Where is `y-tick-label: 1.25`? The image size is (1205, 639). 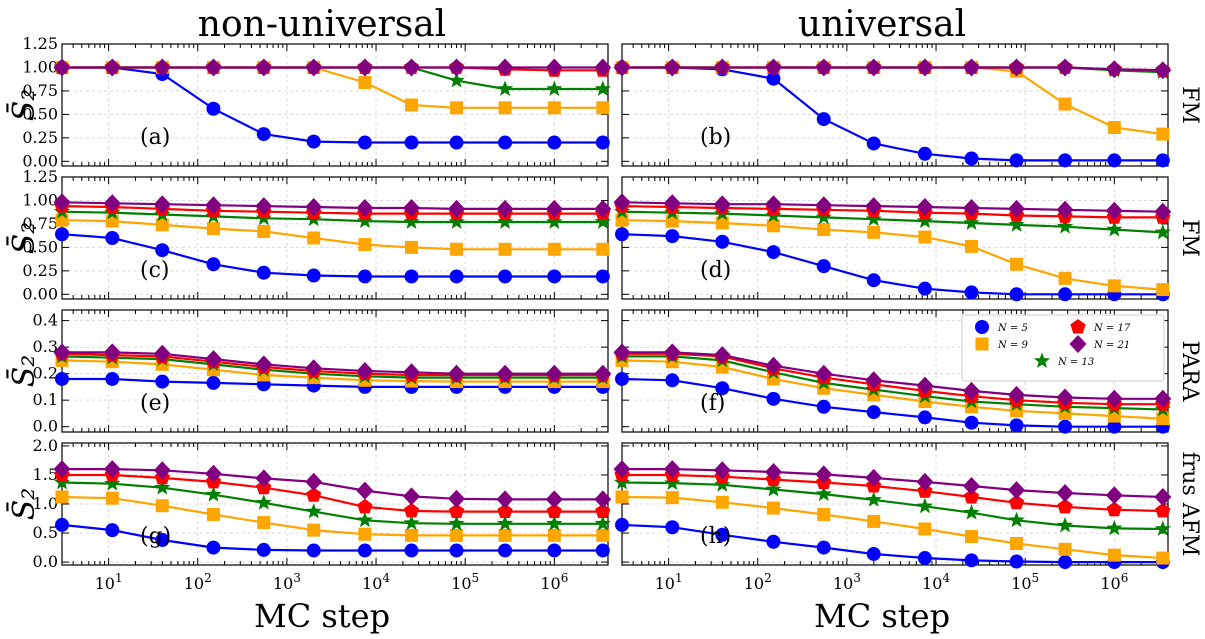
y-tick-label: 1.25 is located at coordinates (40, 176).